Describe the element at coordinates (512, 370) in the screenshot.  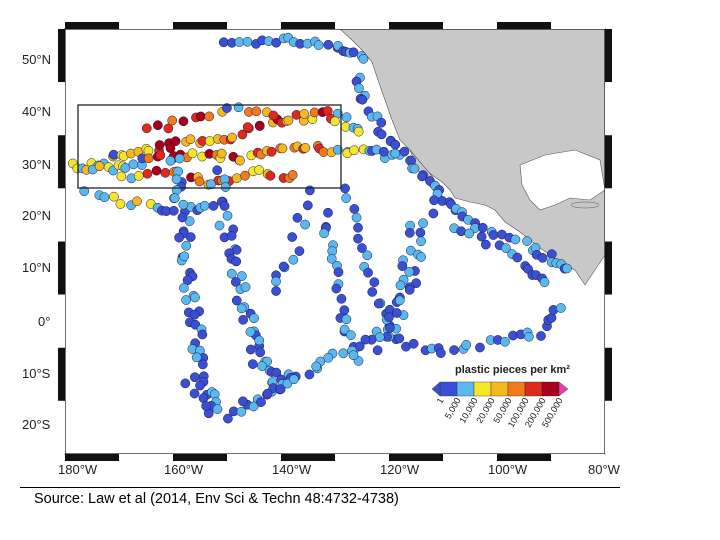
I see `legend-title: plastic pieces per km²` at that location.